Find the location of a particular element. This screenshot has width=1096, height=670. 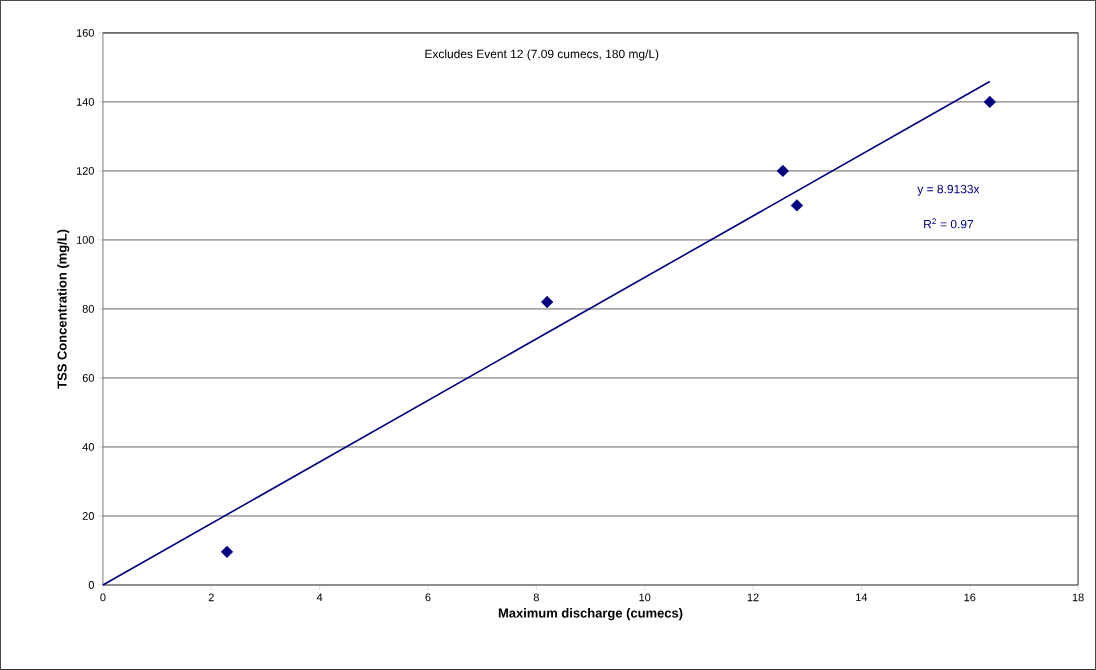

y-tick-label: 120 is located at coordinates (85, 171).